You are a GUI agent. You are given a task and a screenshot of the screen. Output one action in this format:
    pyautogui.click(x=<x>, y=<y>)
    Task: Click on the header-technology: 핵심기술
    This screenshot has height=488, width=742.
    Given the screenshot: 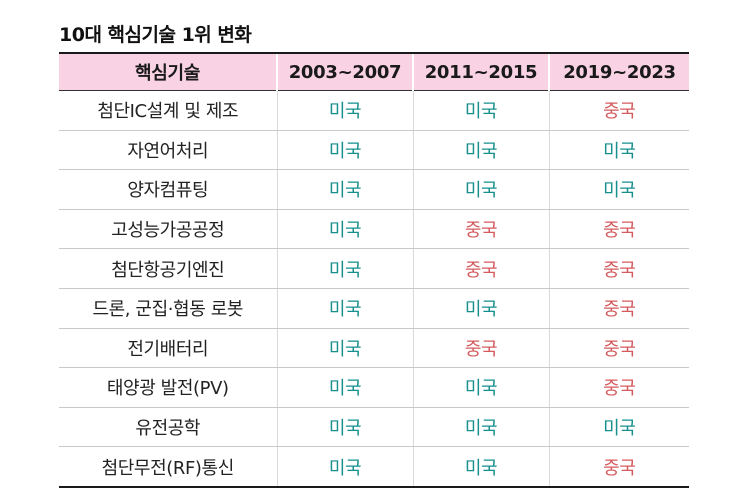 What is the action you would take?
    pyautogui.click(x=168, y=71)
    